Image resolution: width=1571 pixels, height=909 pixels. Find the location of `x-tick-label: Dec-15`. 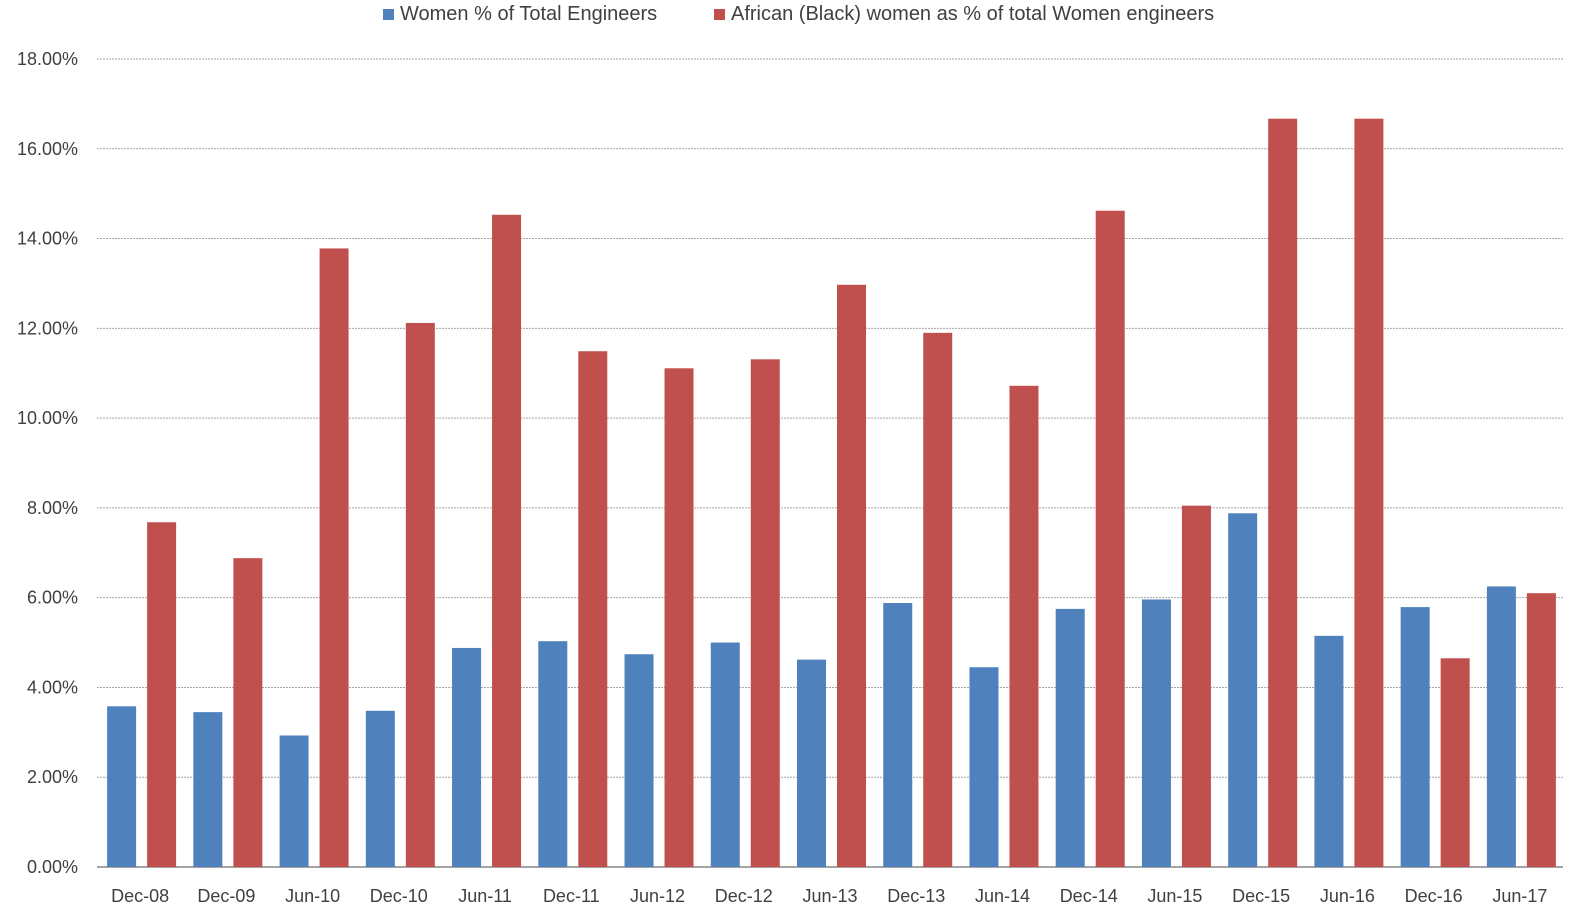

x-tick-label: Dec-15 is located at coordinates (1261, 896).